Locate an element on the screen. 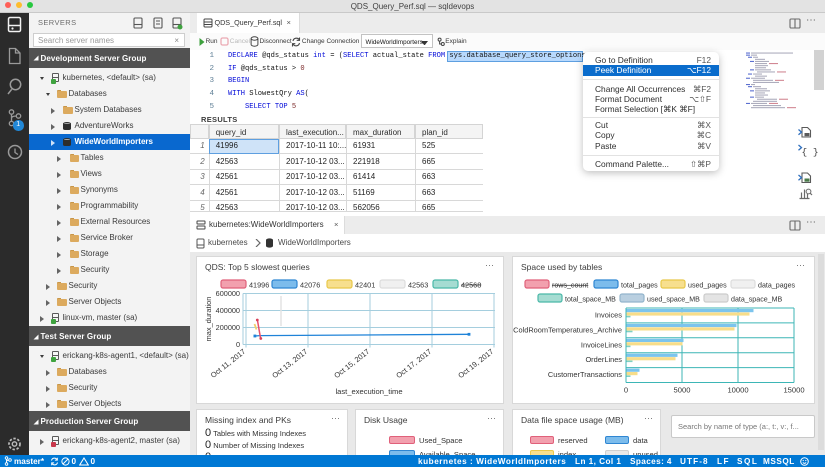  svg-text: 15000 is located at coordinates (793, 390).